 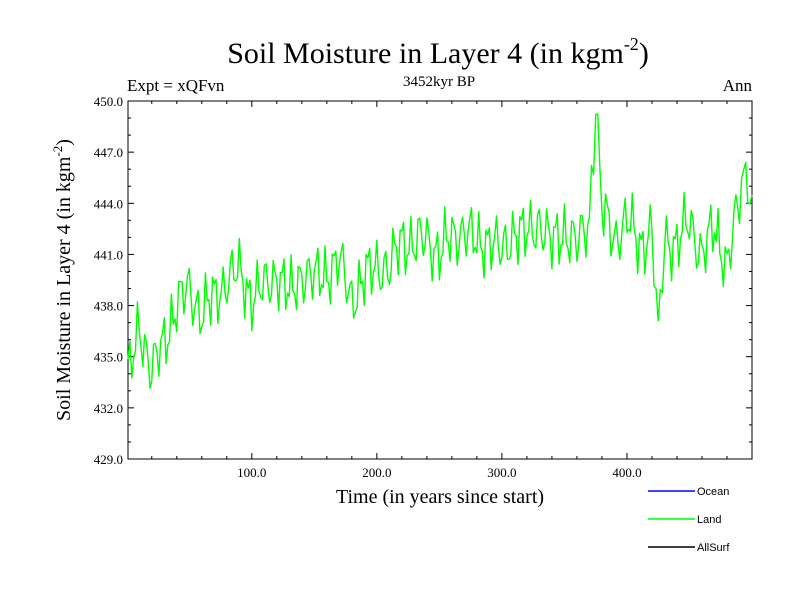 I want to click on legend-label-land: Land, so click(x=709, y=520).